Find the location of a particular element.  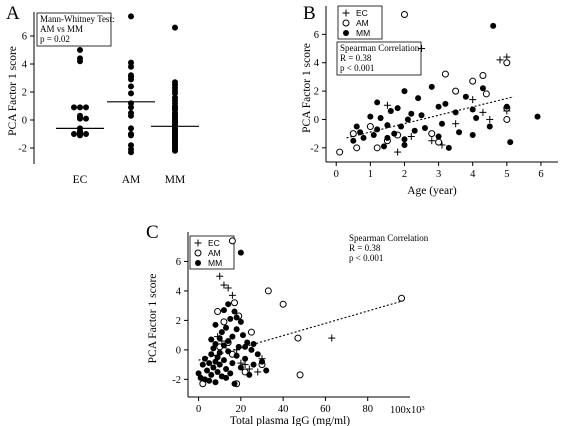

y-tick-label: 4 is located at coordinates (25, 65).